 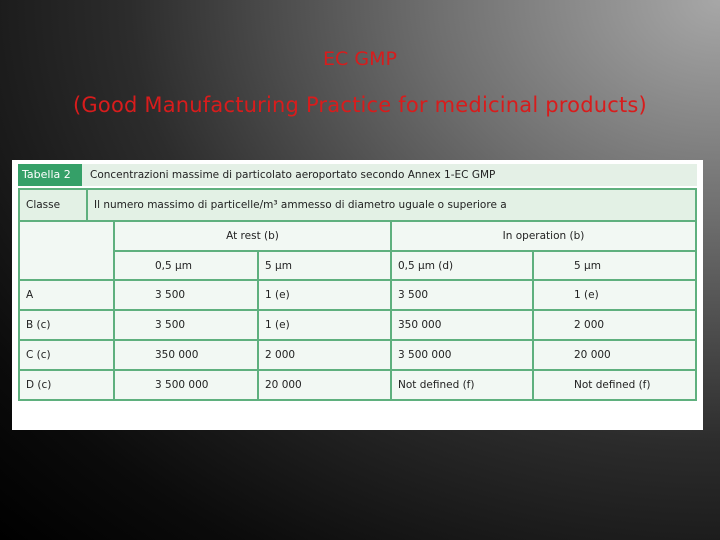 I want to click on class-column-header: Classe, so click(x=53, y=205).